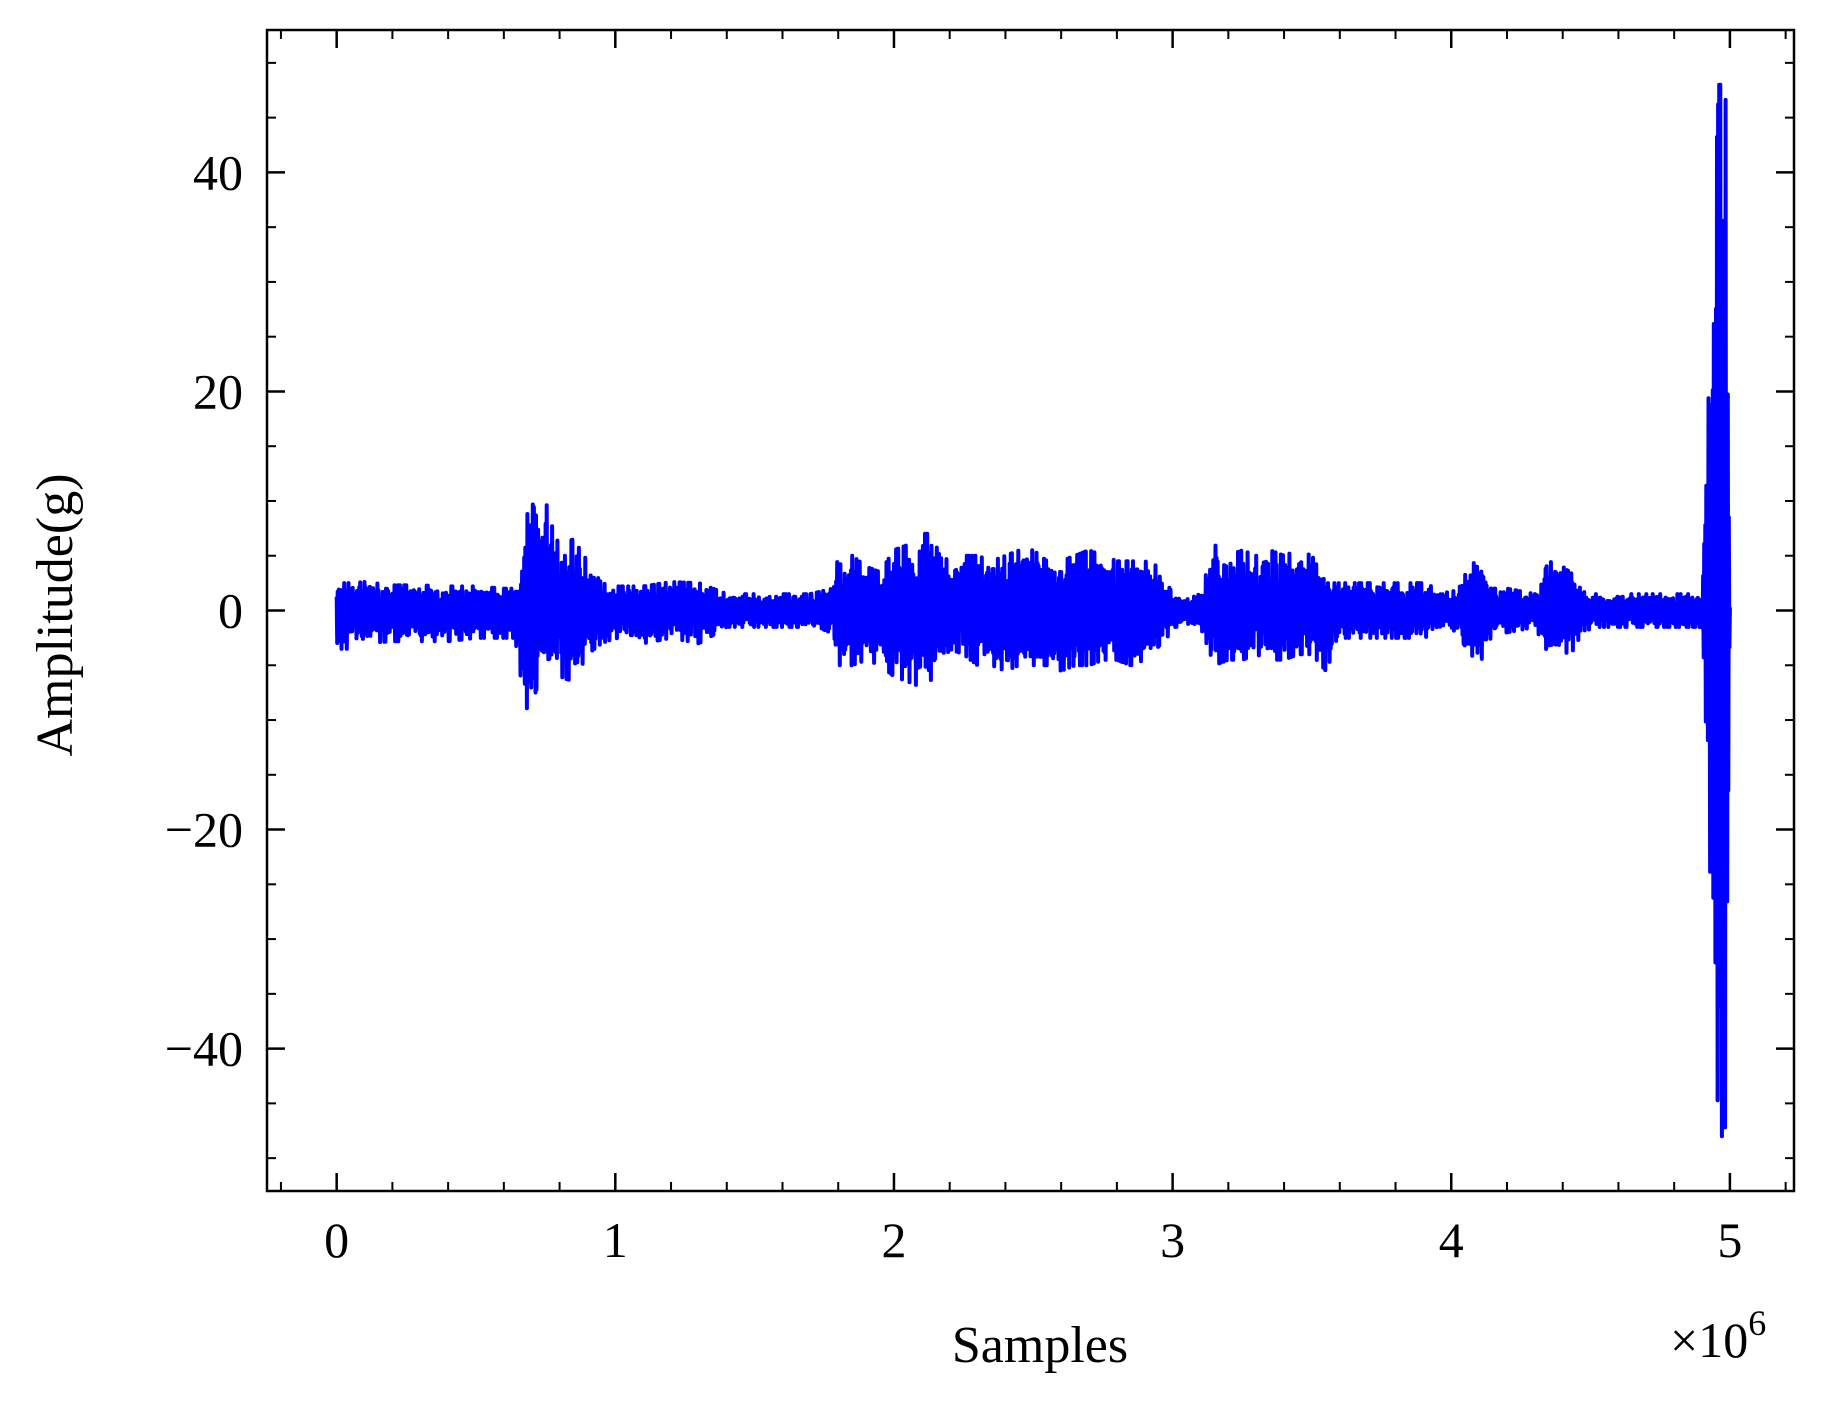 This screenshot has width=1830, height=1404. What do you see at coordinates (1709, 1340) in the screenshot?
I see `x-scale-factor-base: ×10` at bounding box center [1709, 1340].